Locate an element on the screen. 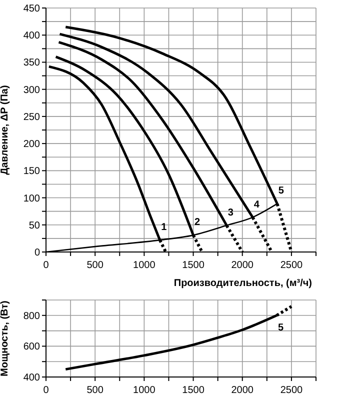  annotation: 3 is located at coordinates (231, 212).